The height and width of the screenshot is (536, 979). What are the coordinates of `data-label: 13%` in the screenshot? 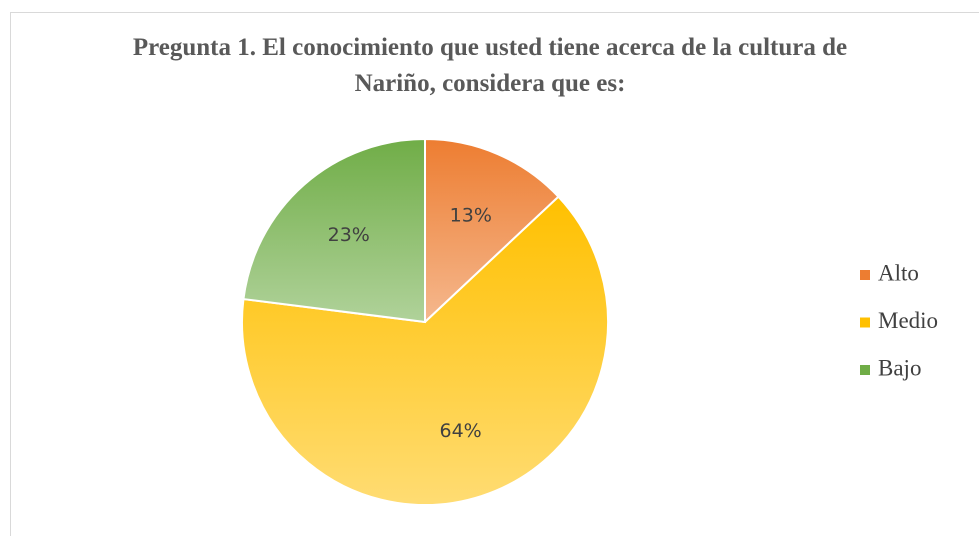 It's located at (471, 216).